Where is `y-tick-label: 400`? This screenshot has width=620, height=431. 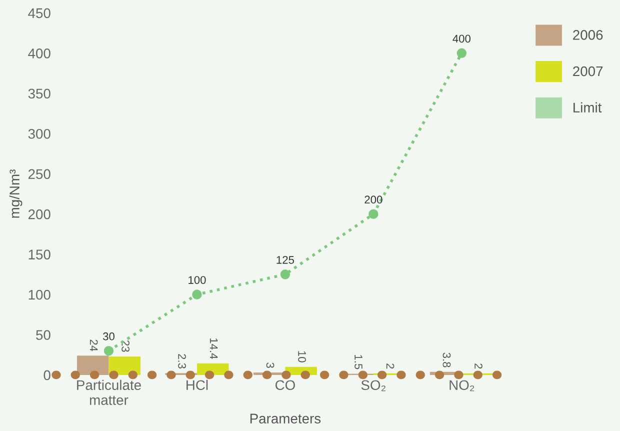 y-tick-label: 400 is located at coordinates (39, 53).